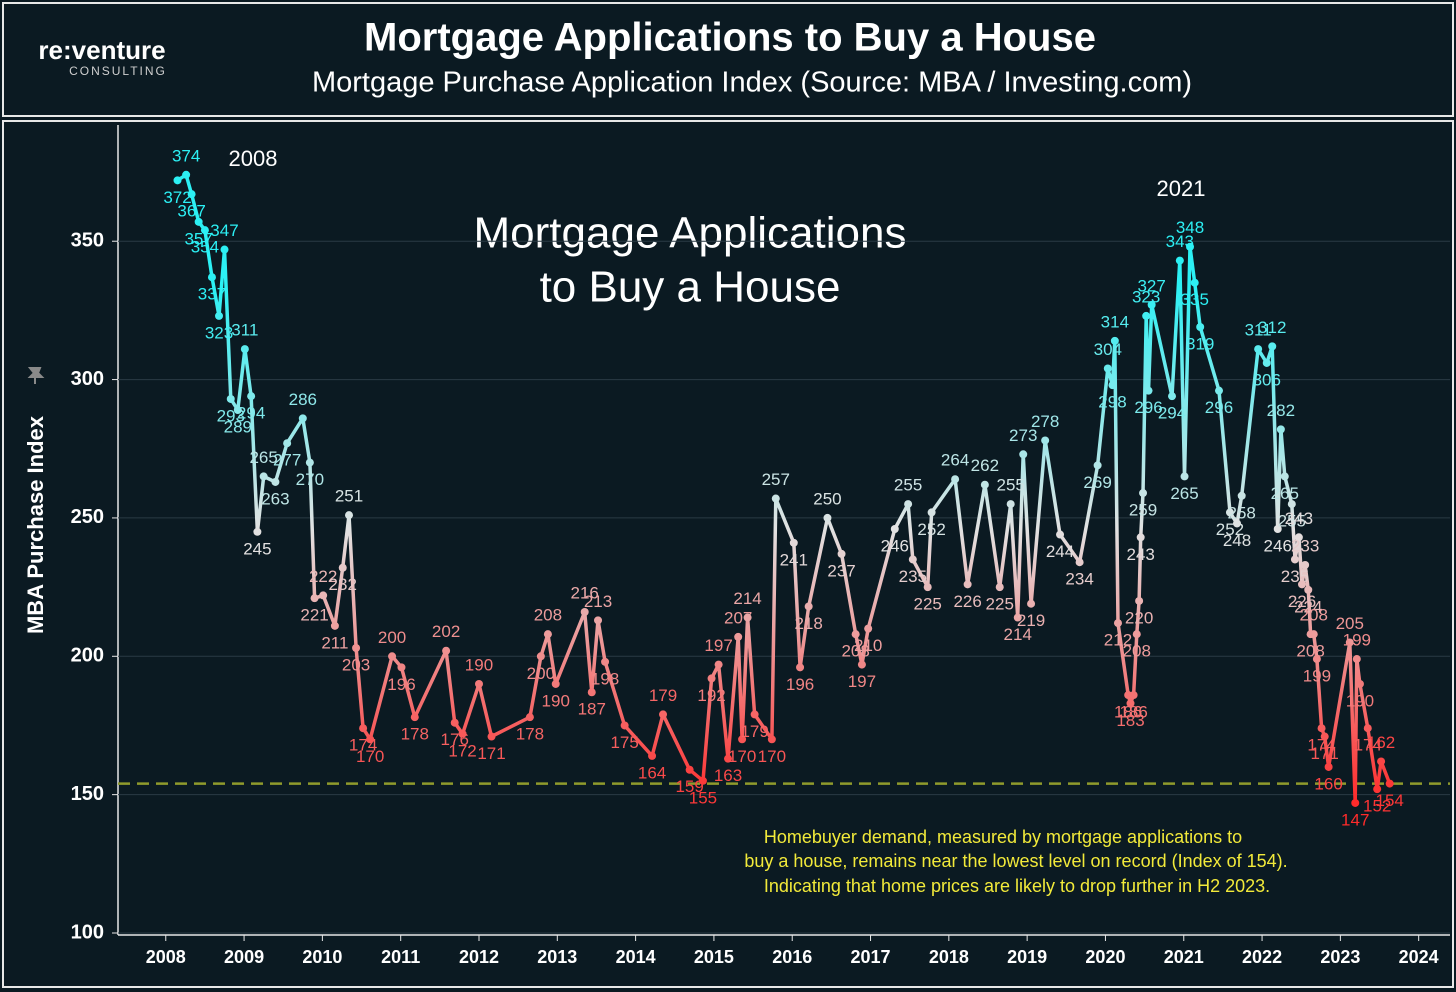  Describe the element at coordinates (370, 756) in the screenshot. I see `data-label: 170` at that location.